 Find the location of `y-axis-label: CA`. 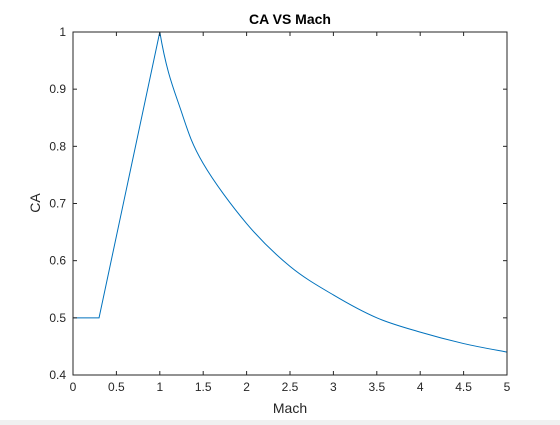

y-axis-label: CA is located at coordinates (35, 203).